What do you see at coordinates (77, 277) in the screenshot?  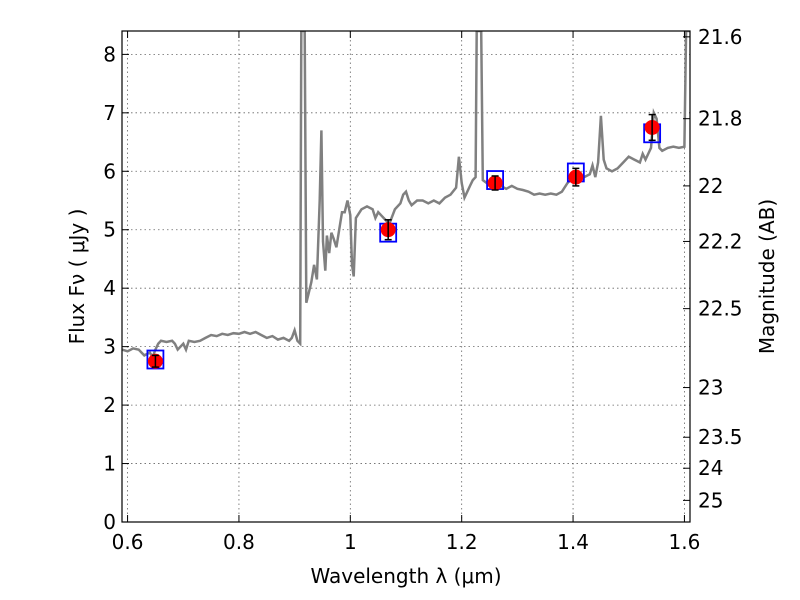 I see `y-axis-label: Flux Fν ( μJy )` at bounding box center [77, 277].